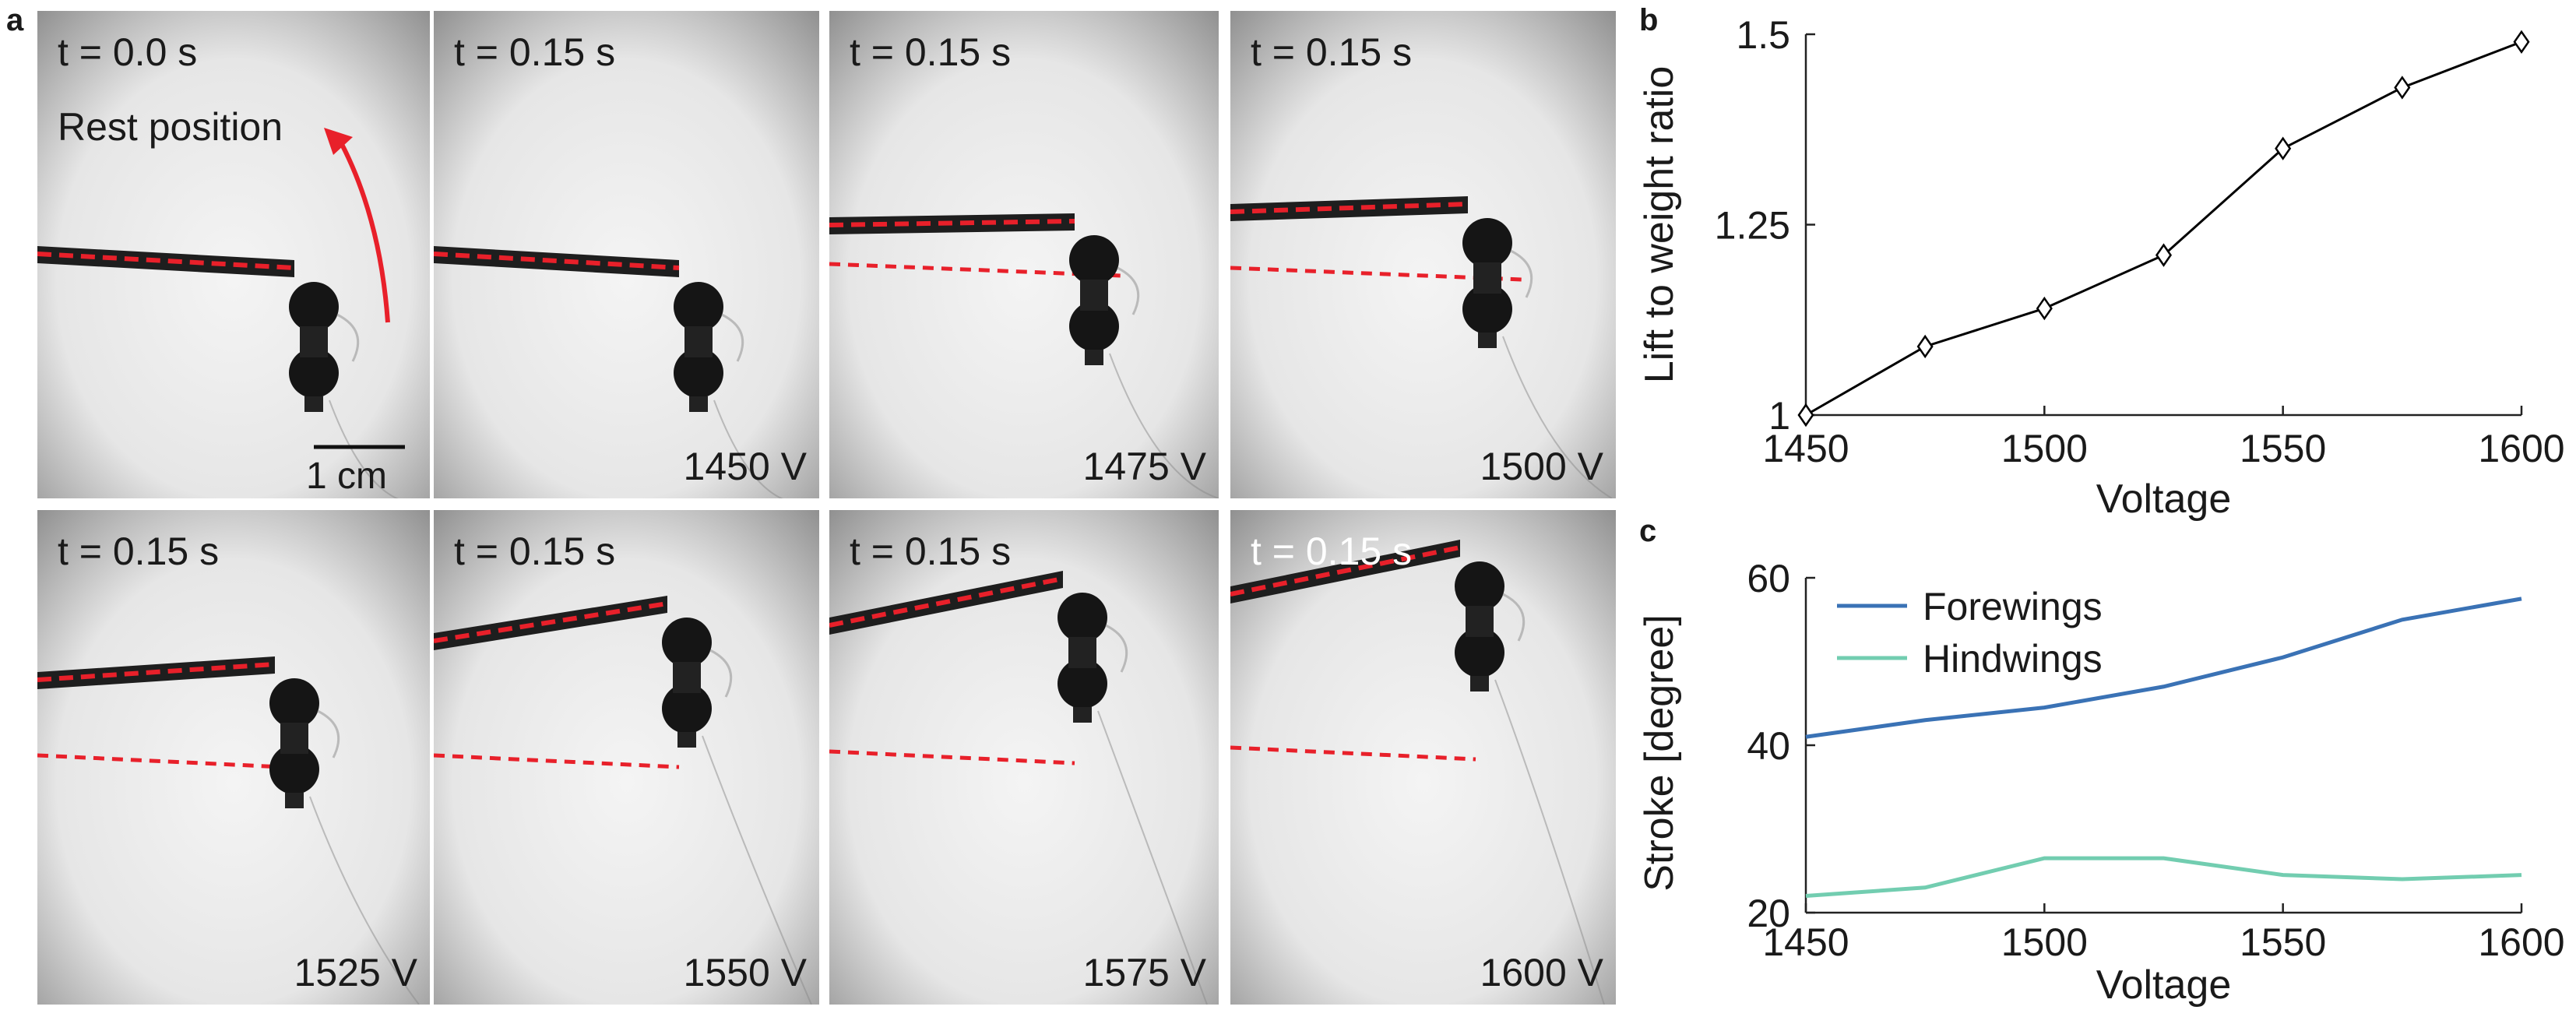 This screenshot has height=1017, width=2576. What do you see at coordinates (2013, 659) in the screenshot?
I see `legend-label: Hindwings` at bounding box center [2013, 659].